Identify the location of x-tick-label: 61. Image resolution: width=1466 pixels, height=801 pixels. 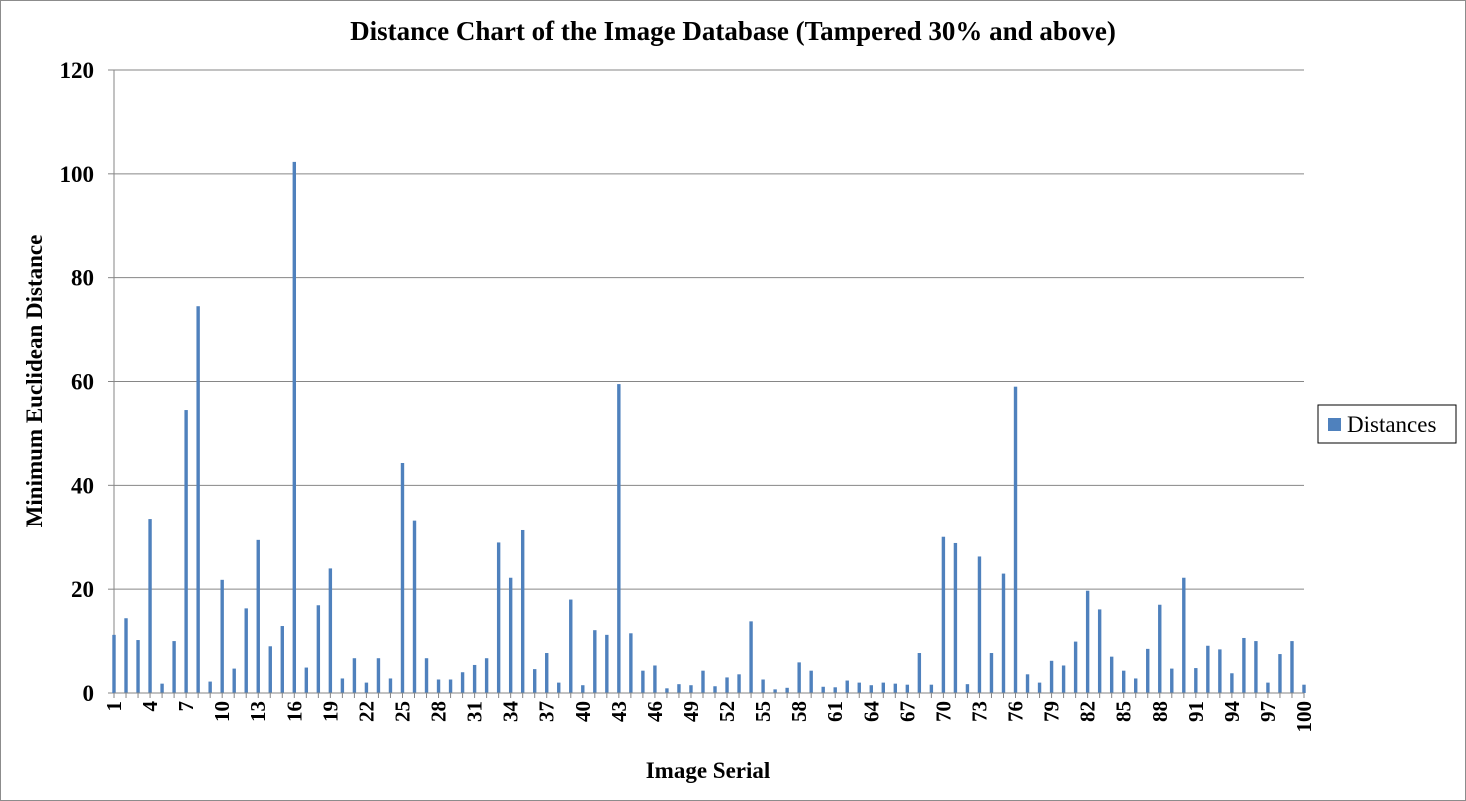
(835, 711).